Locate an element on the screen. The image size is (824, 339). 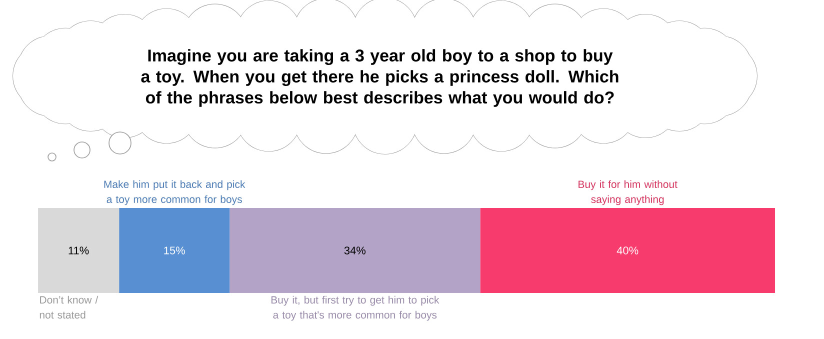
series-label: Make him put it back and pick a toy more common for boys is located at coordinates (175, 193).